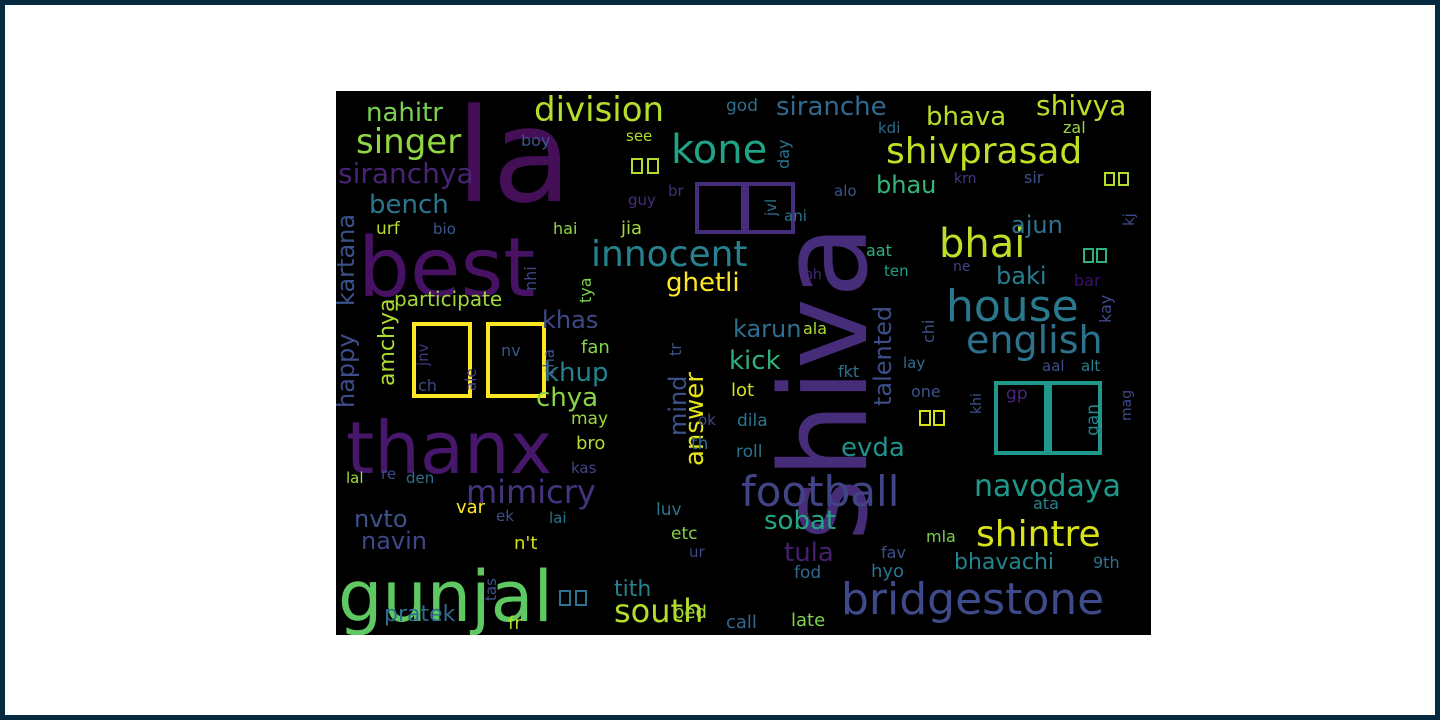 This screenshot has height=720, width=1440. What do you see at coordinates (585, 290) in the screenshot?
I see `word-tya: tya` at bounding box center [585, 290].